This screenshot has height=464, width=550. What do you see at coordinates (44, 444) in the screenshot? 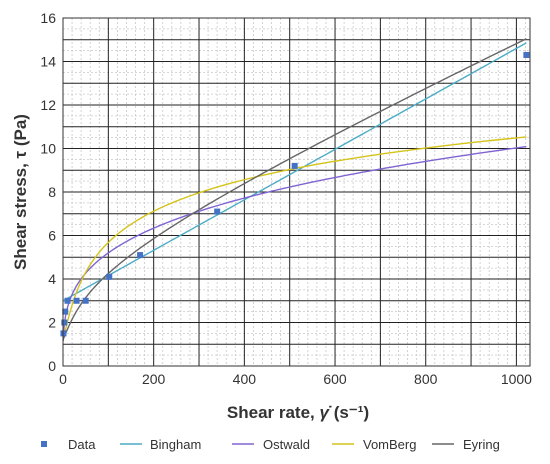
I see `legend-marker-data` at bounding box center [44, 444].